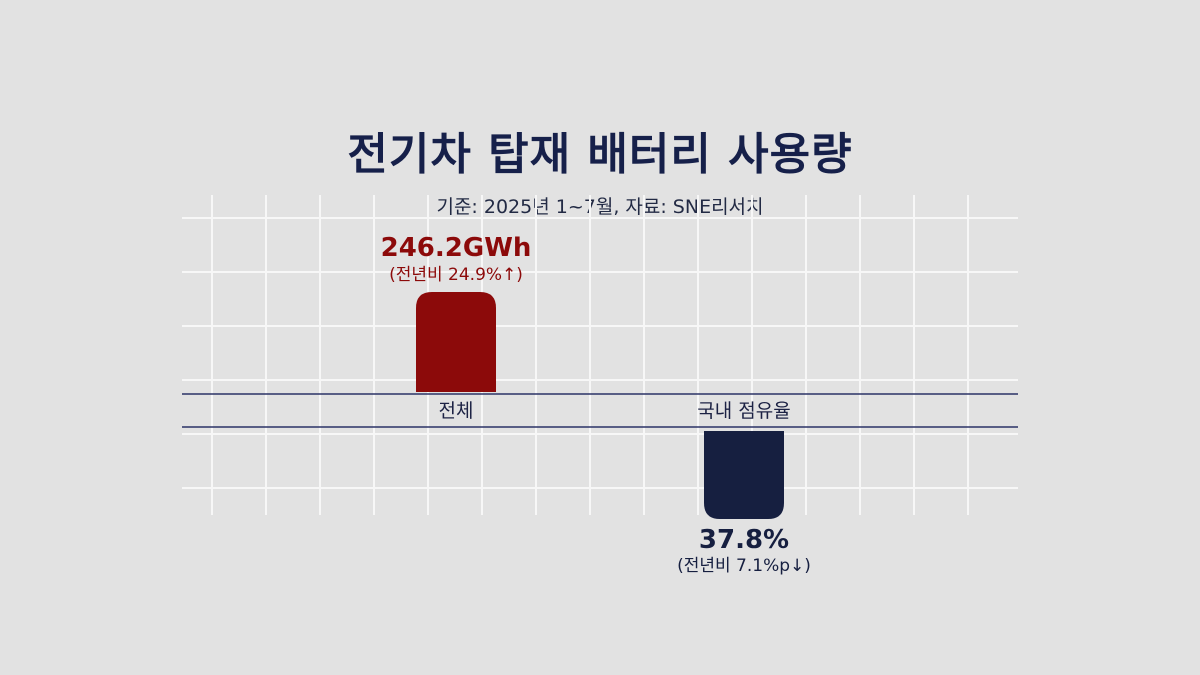  Describe the element at coordinates (456, 411) in the screenshot. I see `category-label: 전체` at that location.